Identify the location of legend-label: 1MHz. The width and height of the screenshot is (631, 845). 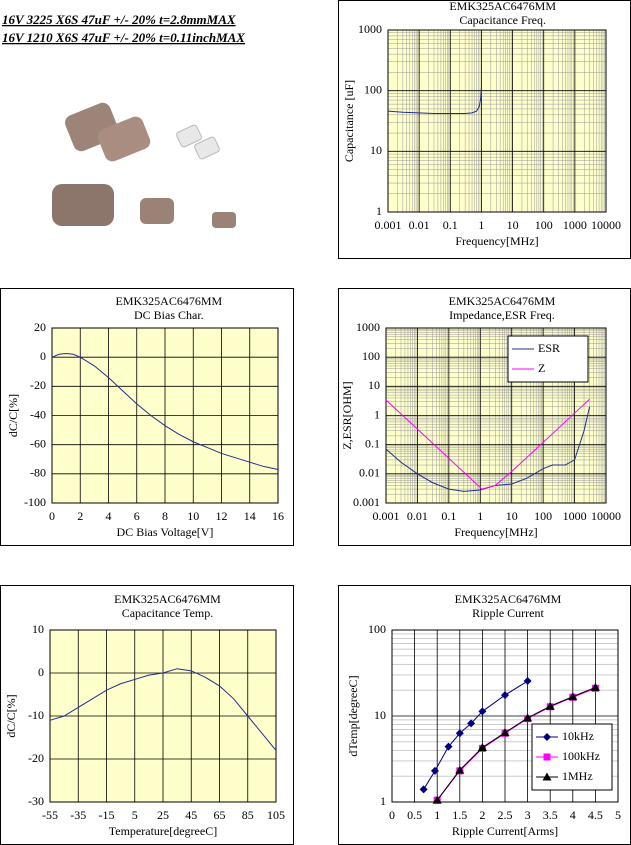
(577, 776).